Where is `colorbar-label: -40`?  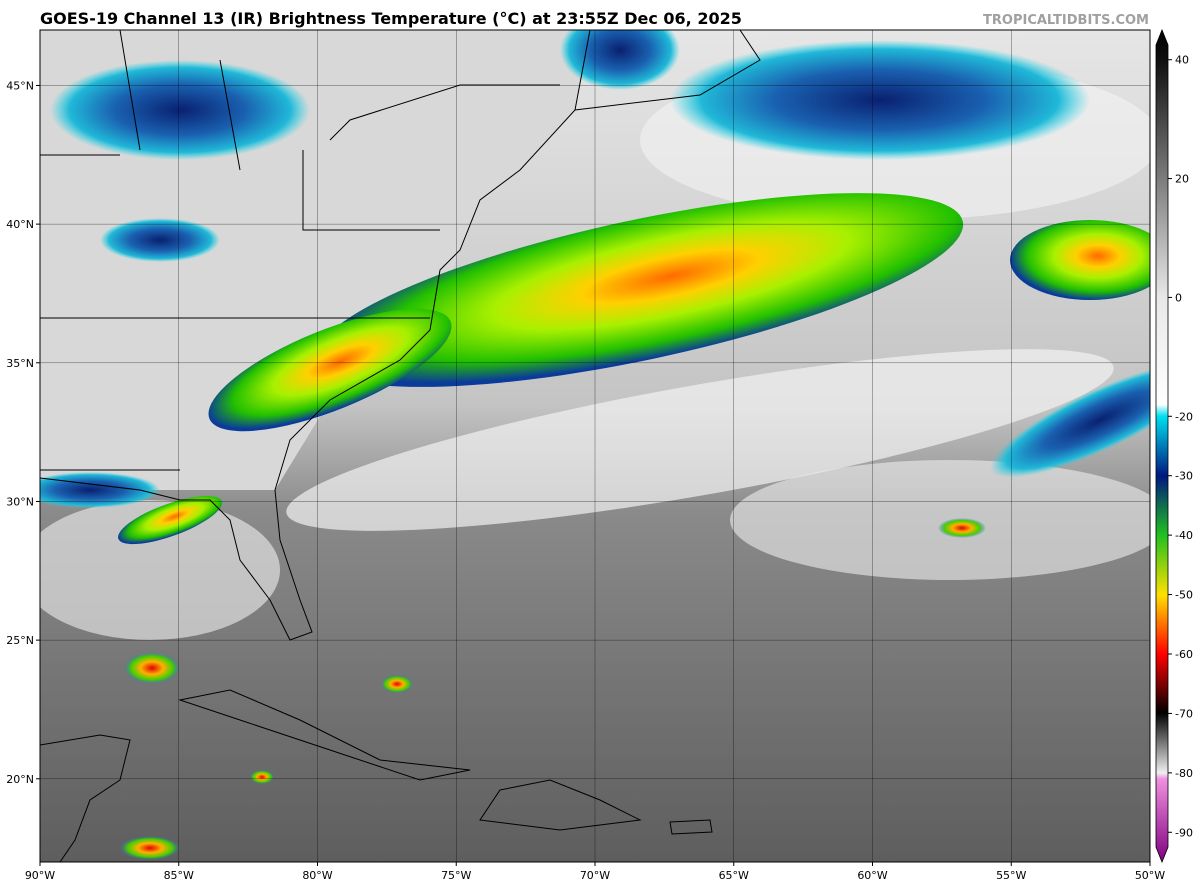
colorbar-label: -40 is located at coordinates (1184, 535).